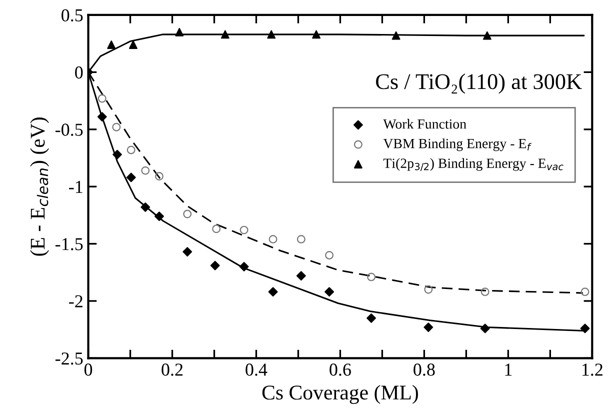  Describe the element at coordinates (72, 15) in the screenshot. I see `y-tick-label: 0.5` at that location.